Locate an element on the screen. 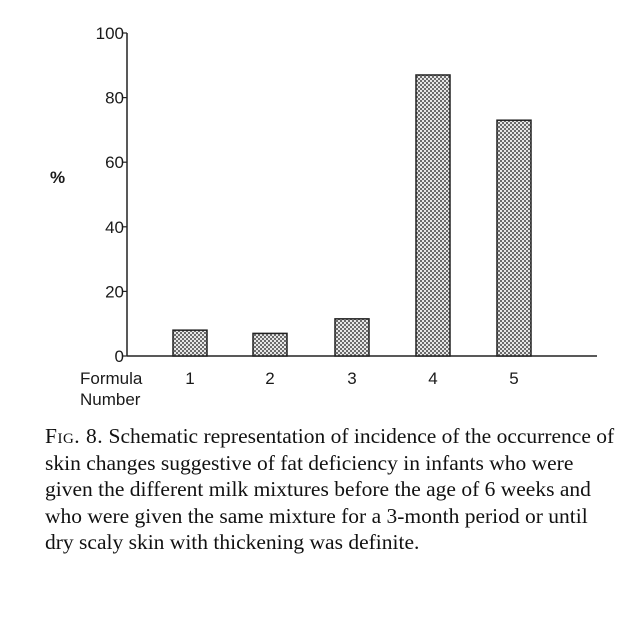  y-tick-label: 40 is located at coordinates (114, 227).